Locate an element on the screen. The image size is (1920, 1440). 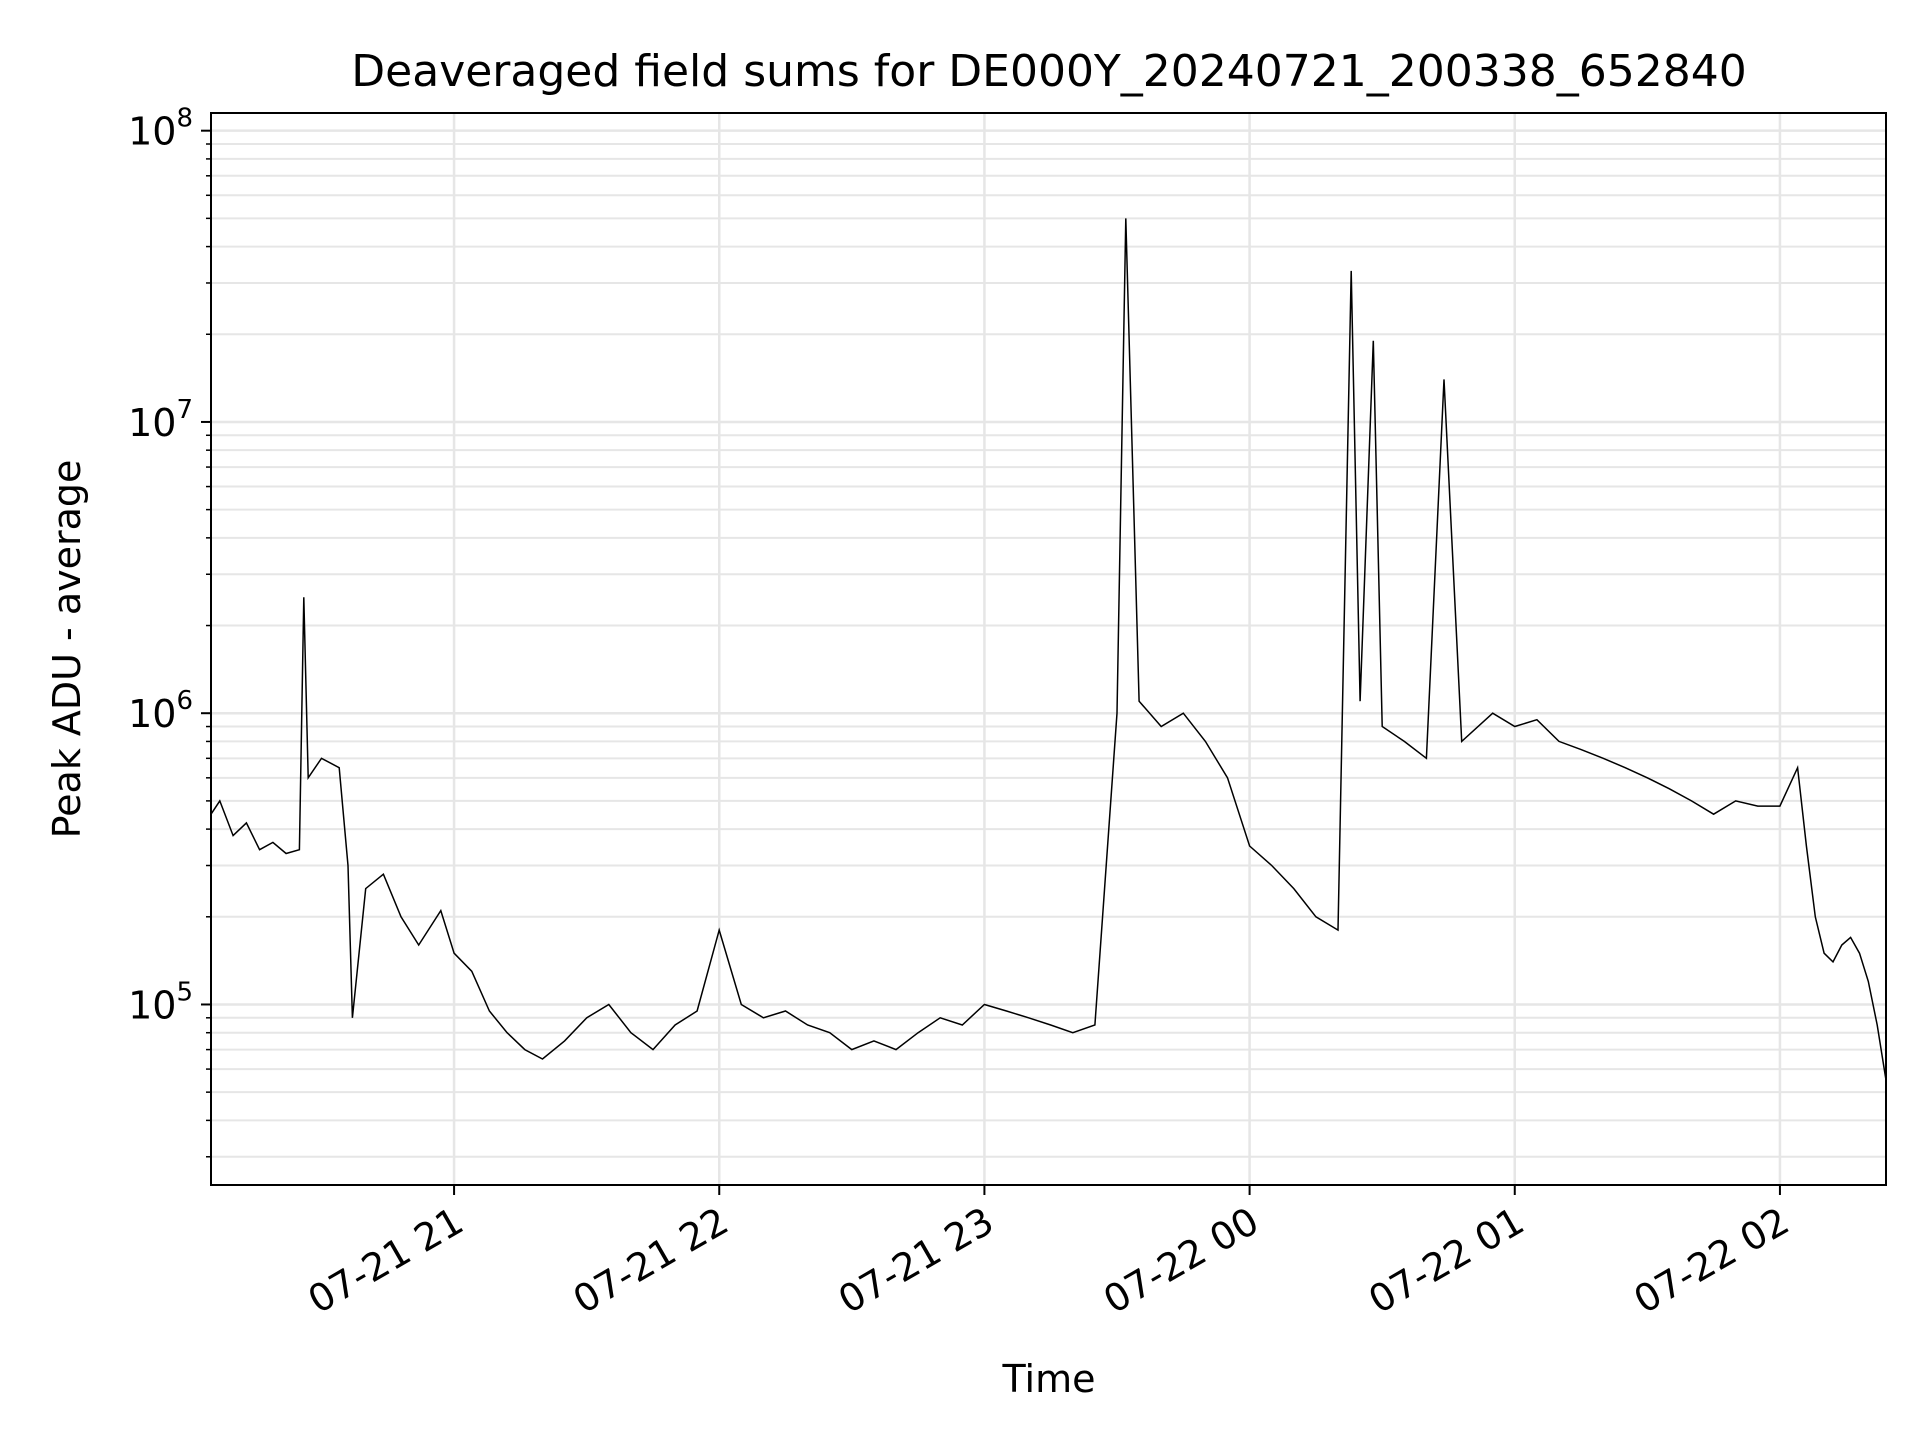
y-axis-label: Peak ADU - average is located at coordinates (67, 649).